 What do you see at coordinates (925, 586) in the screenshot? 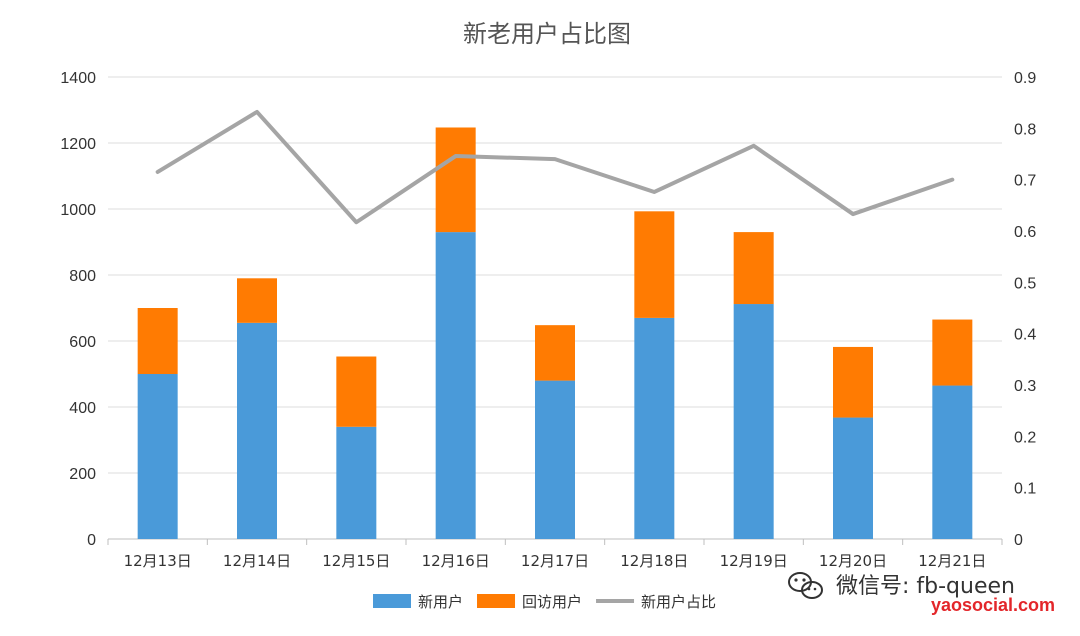
I see `watermark-wechat-id: 微信号: fb-queen` at bounding box center [925, 586].